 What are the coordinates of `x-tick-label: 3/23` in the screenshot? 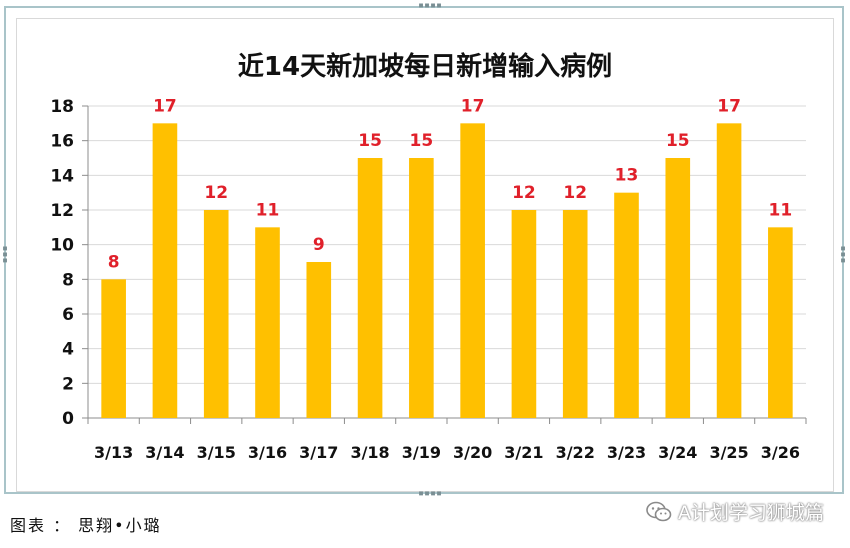 It's located at (626, 452).